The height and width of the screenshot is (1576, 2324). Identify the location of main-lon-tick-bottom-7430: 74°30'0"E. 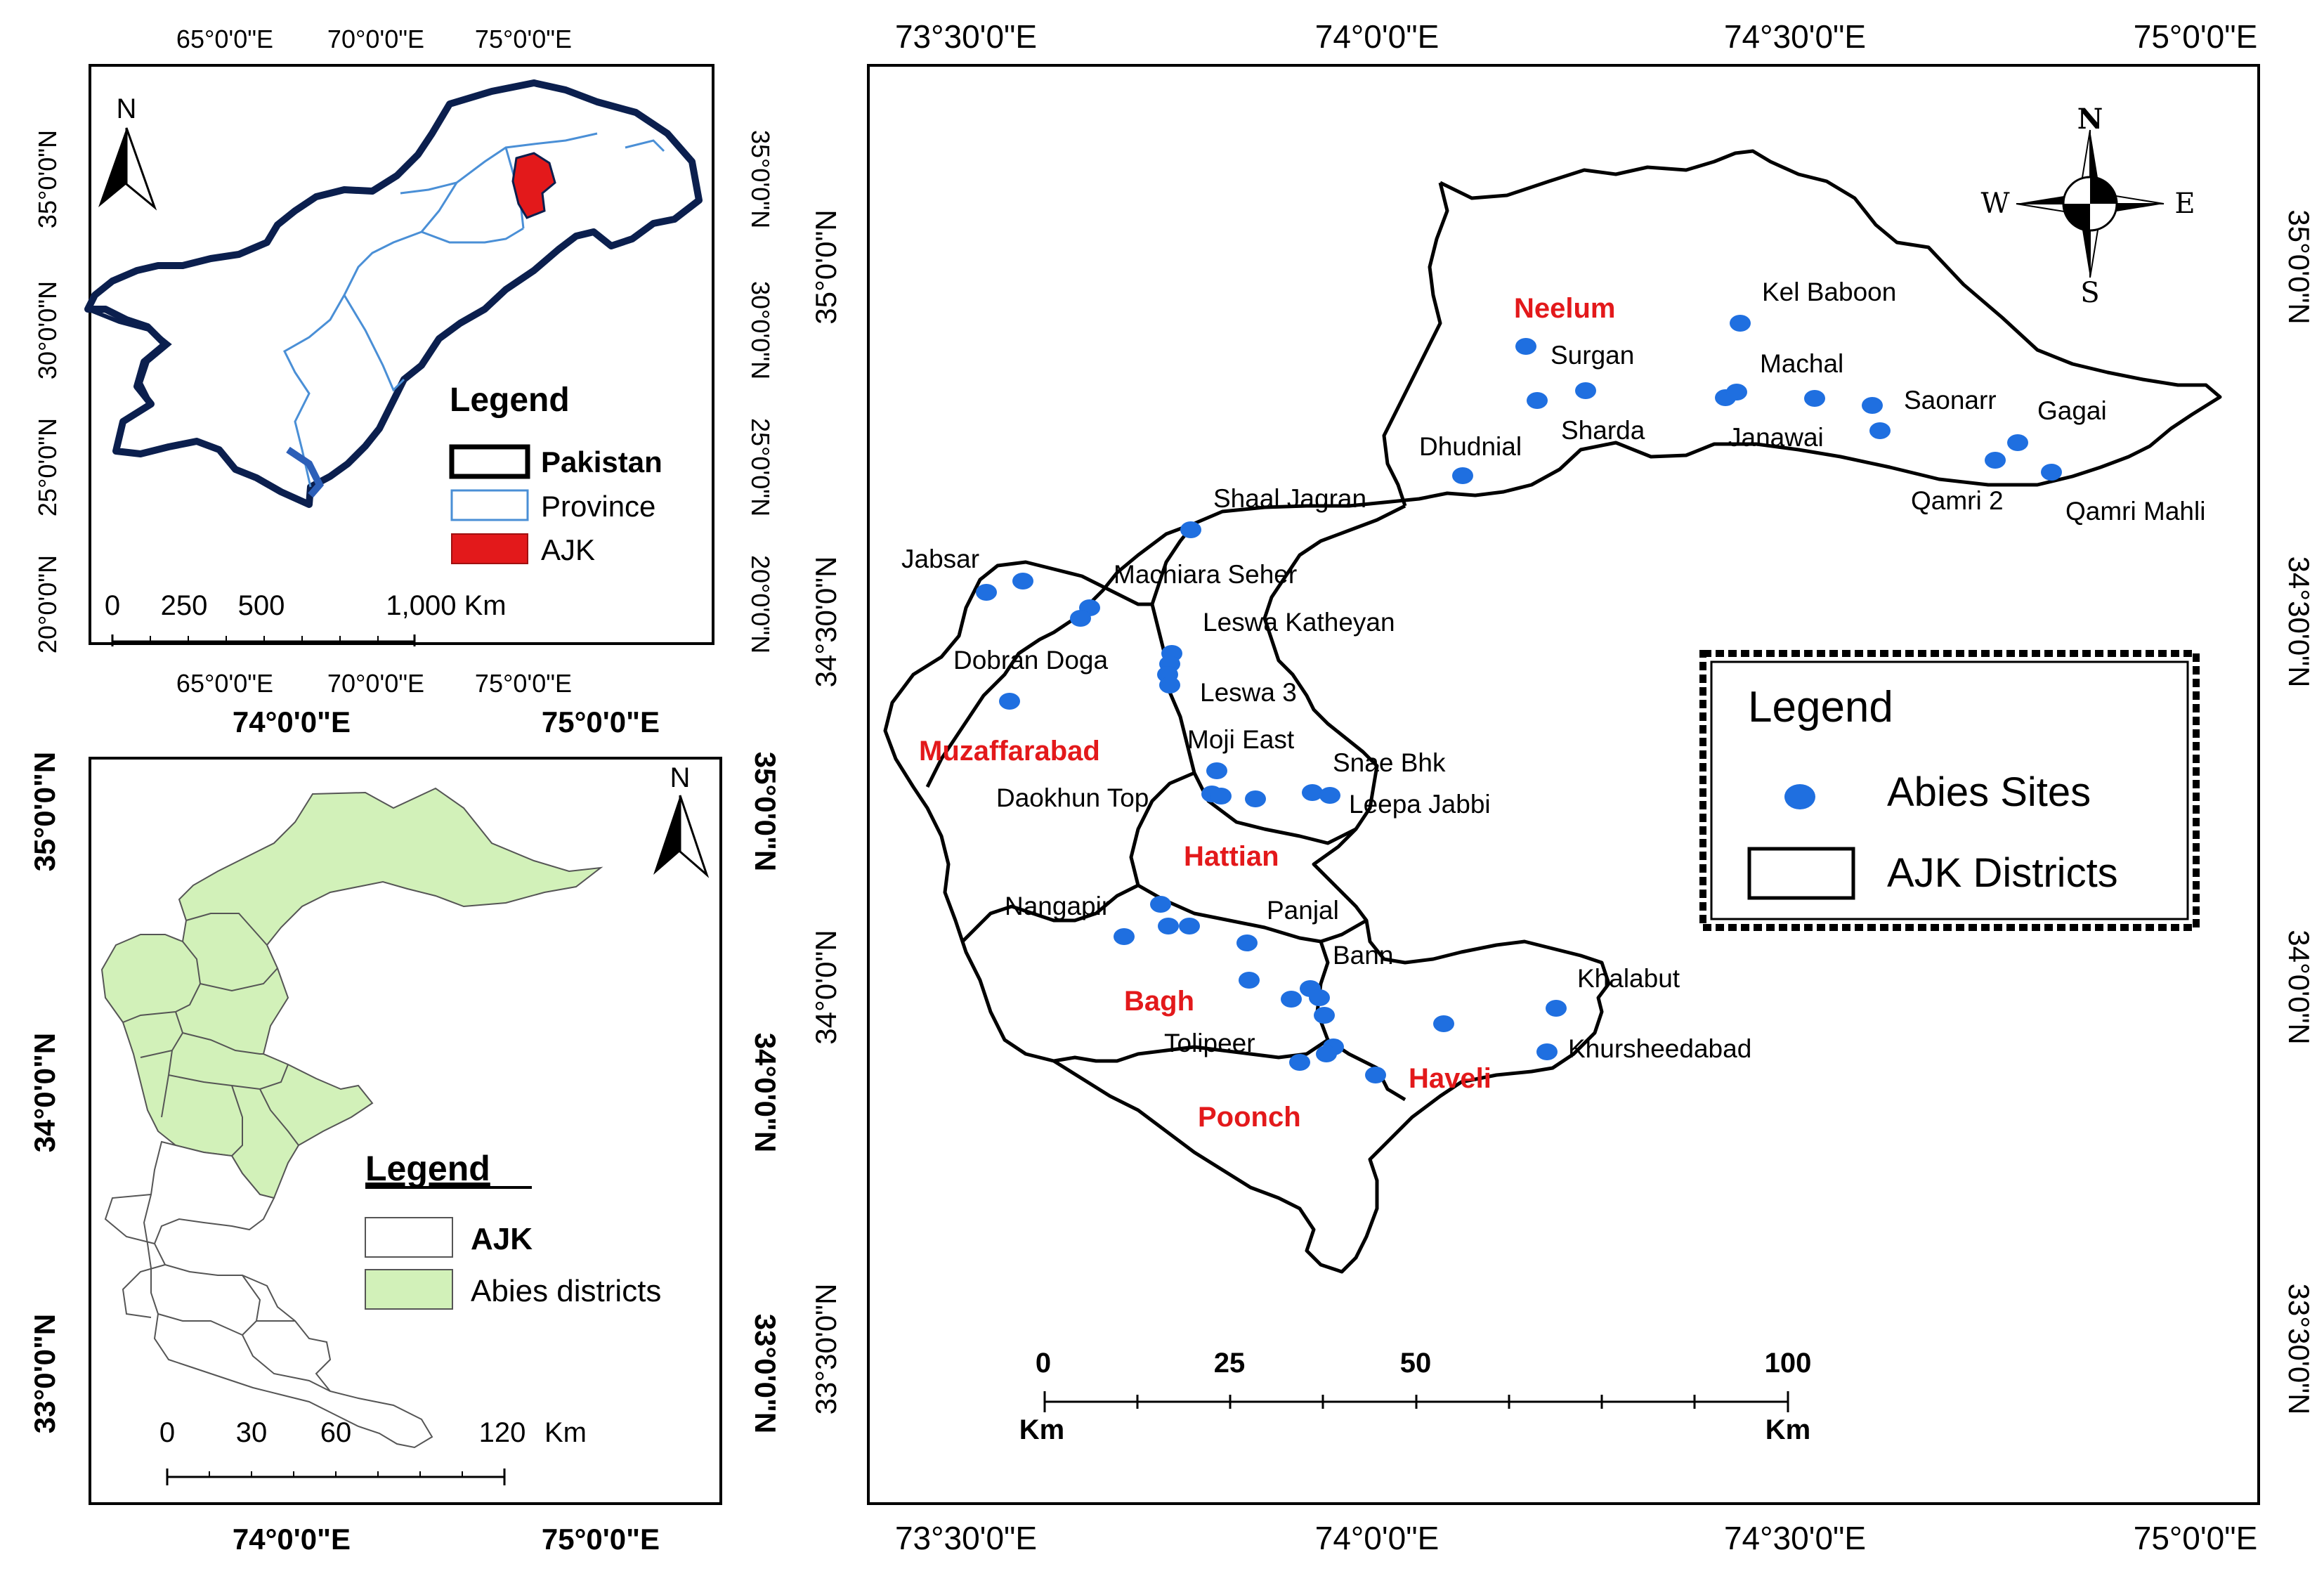
(1795, 1538).